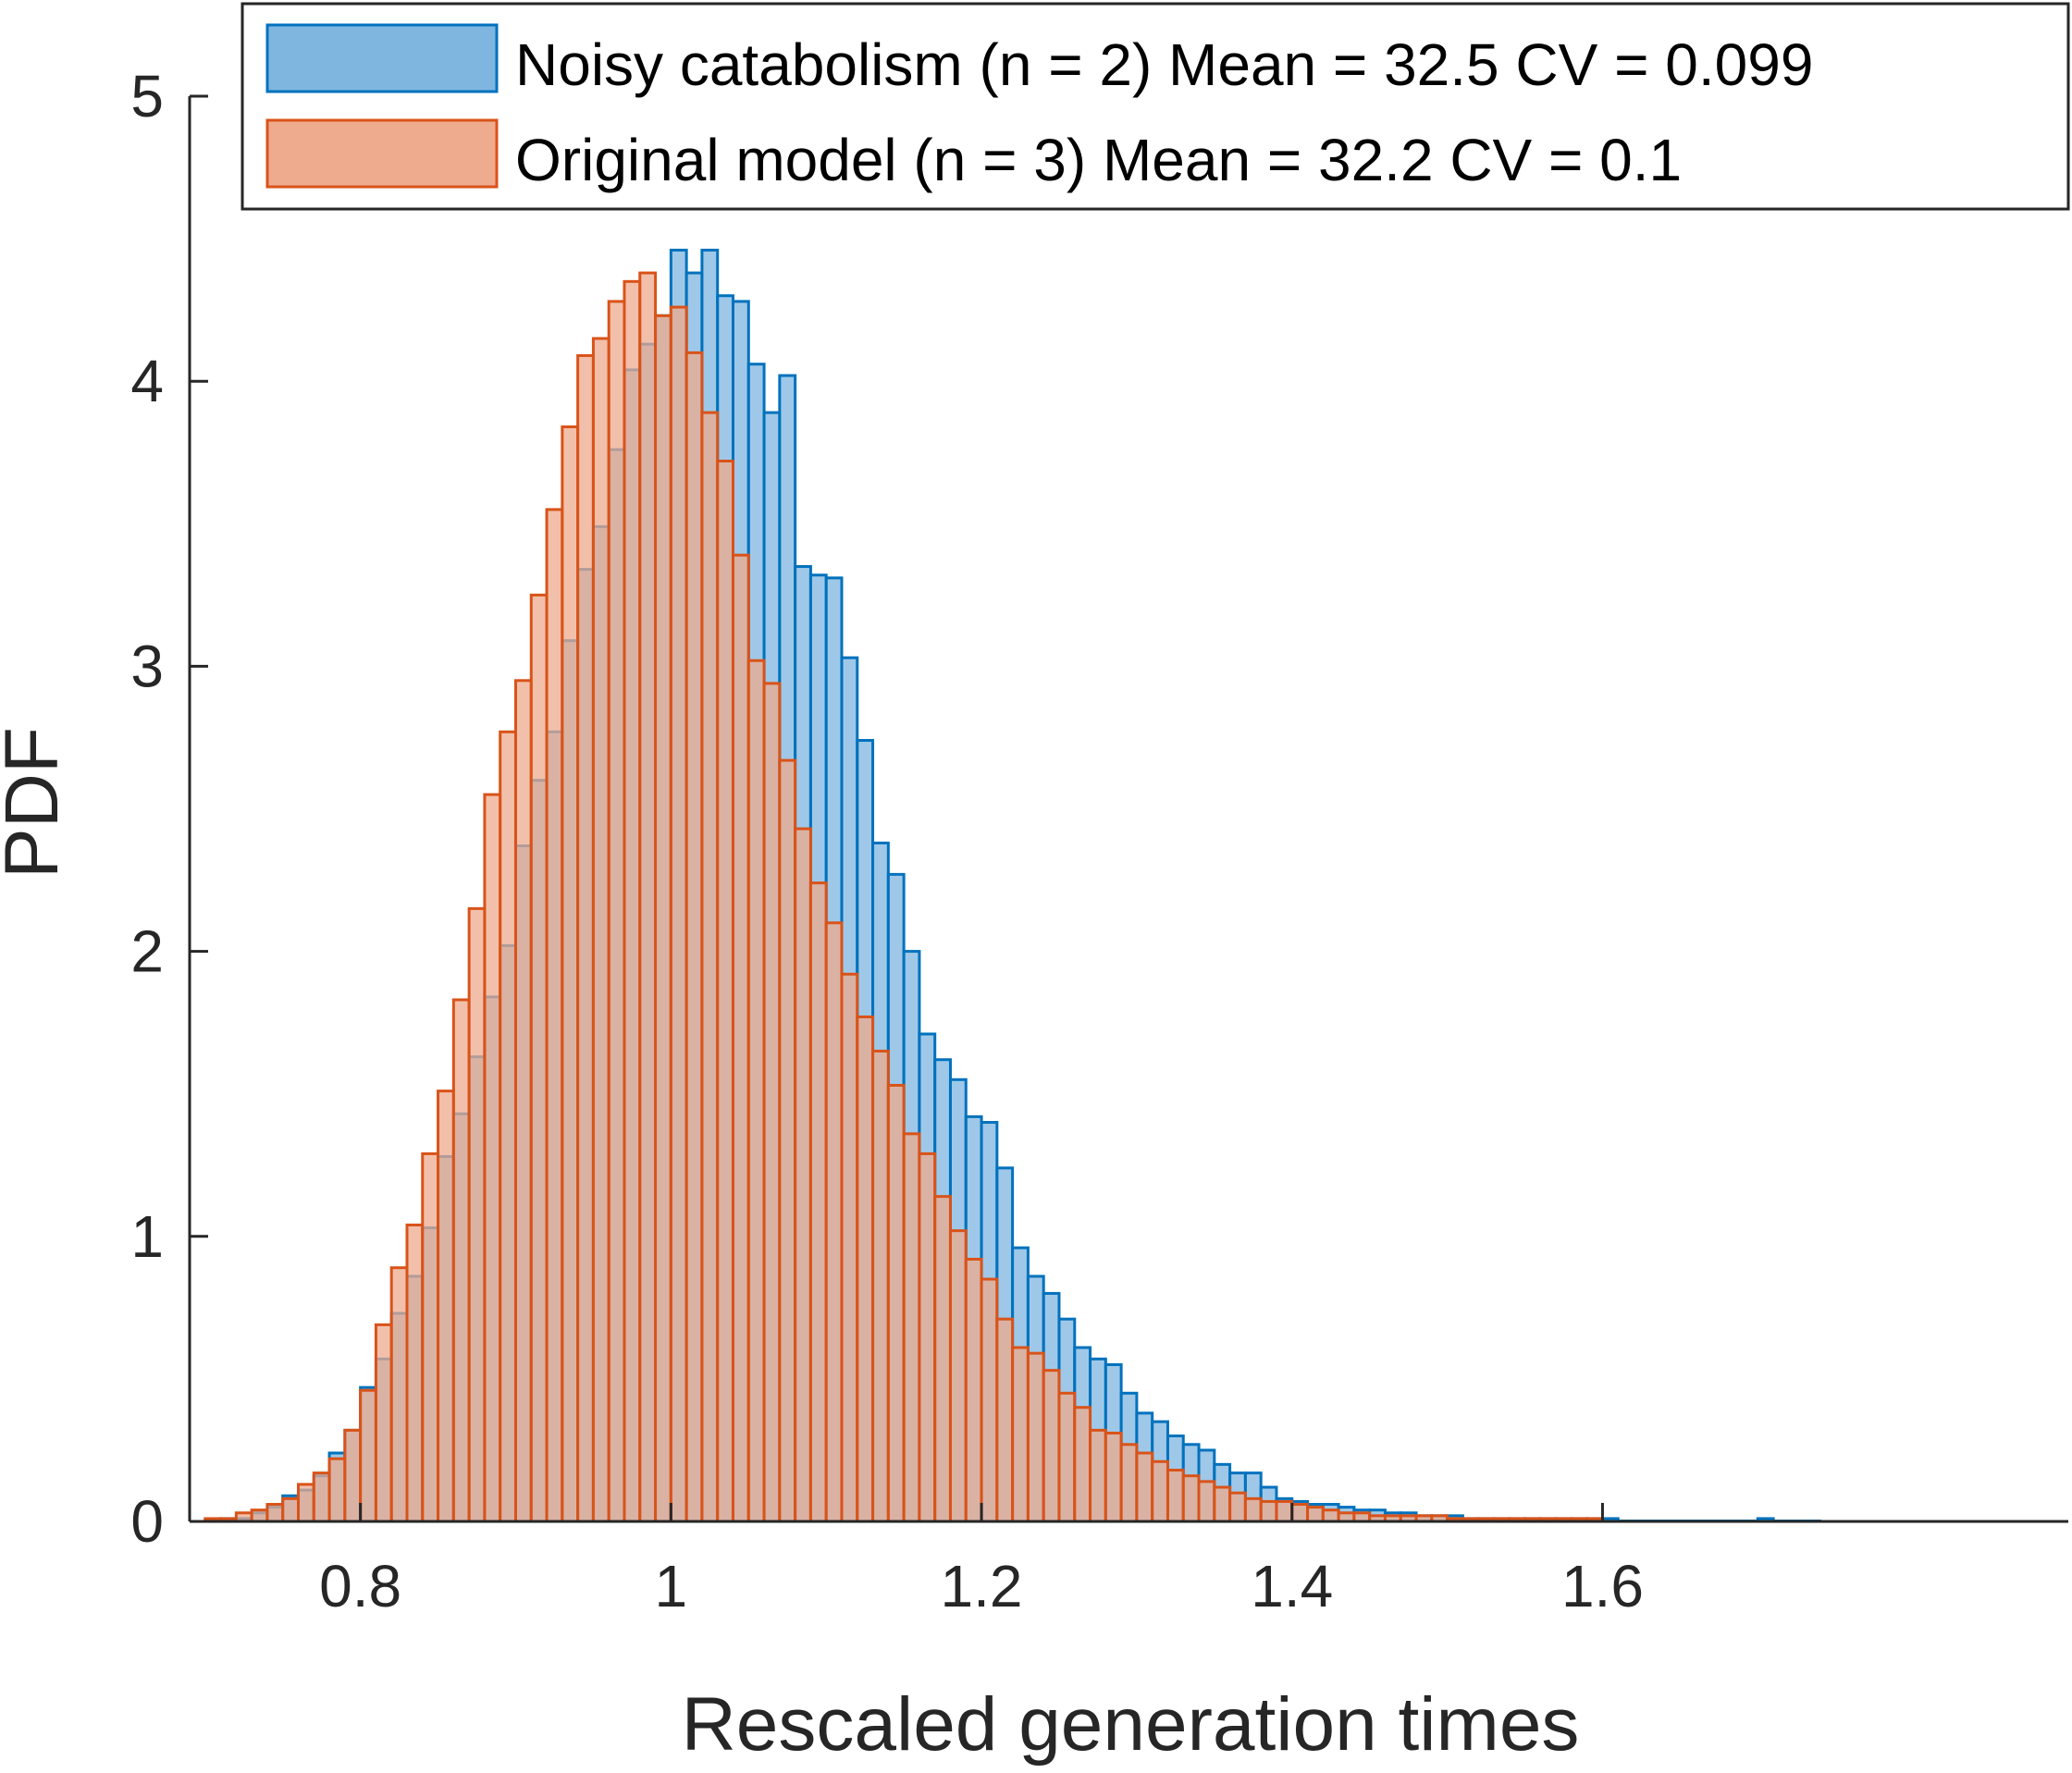  What do you see at coordinates (37, 803) in the screenshot?
I see `y-axis-title: PDF` at bounding box center [37, 803].